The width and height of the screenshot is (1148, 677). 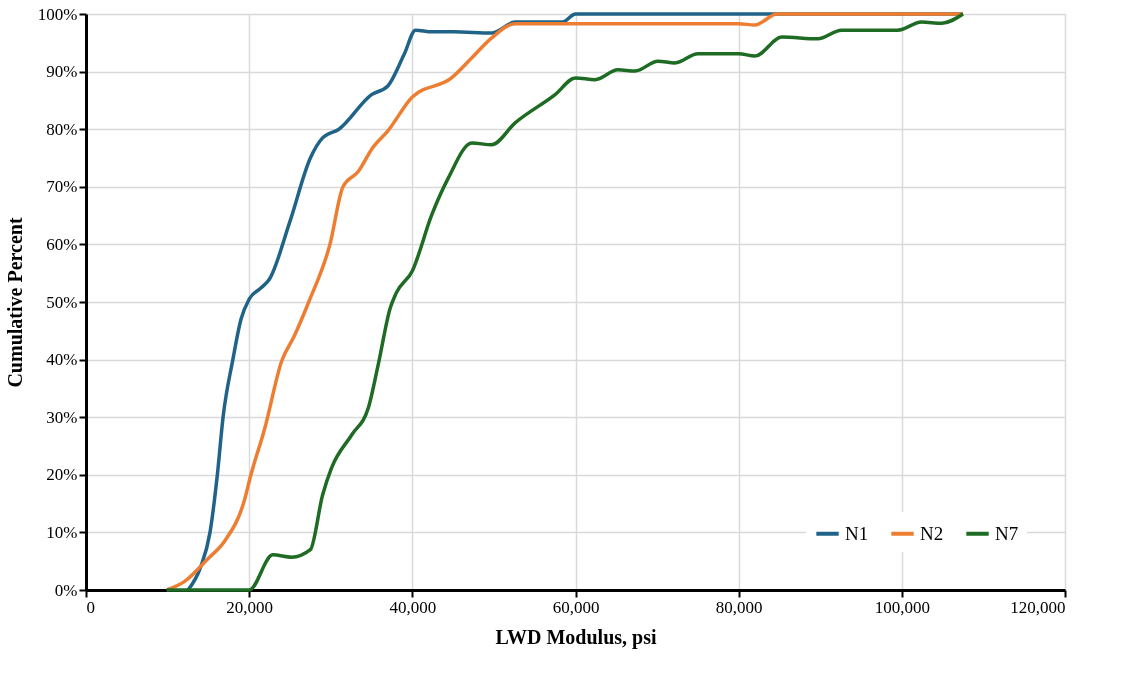 I want to click on x-tick-label: 120,000, so click(x=1038, y=607).